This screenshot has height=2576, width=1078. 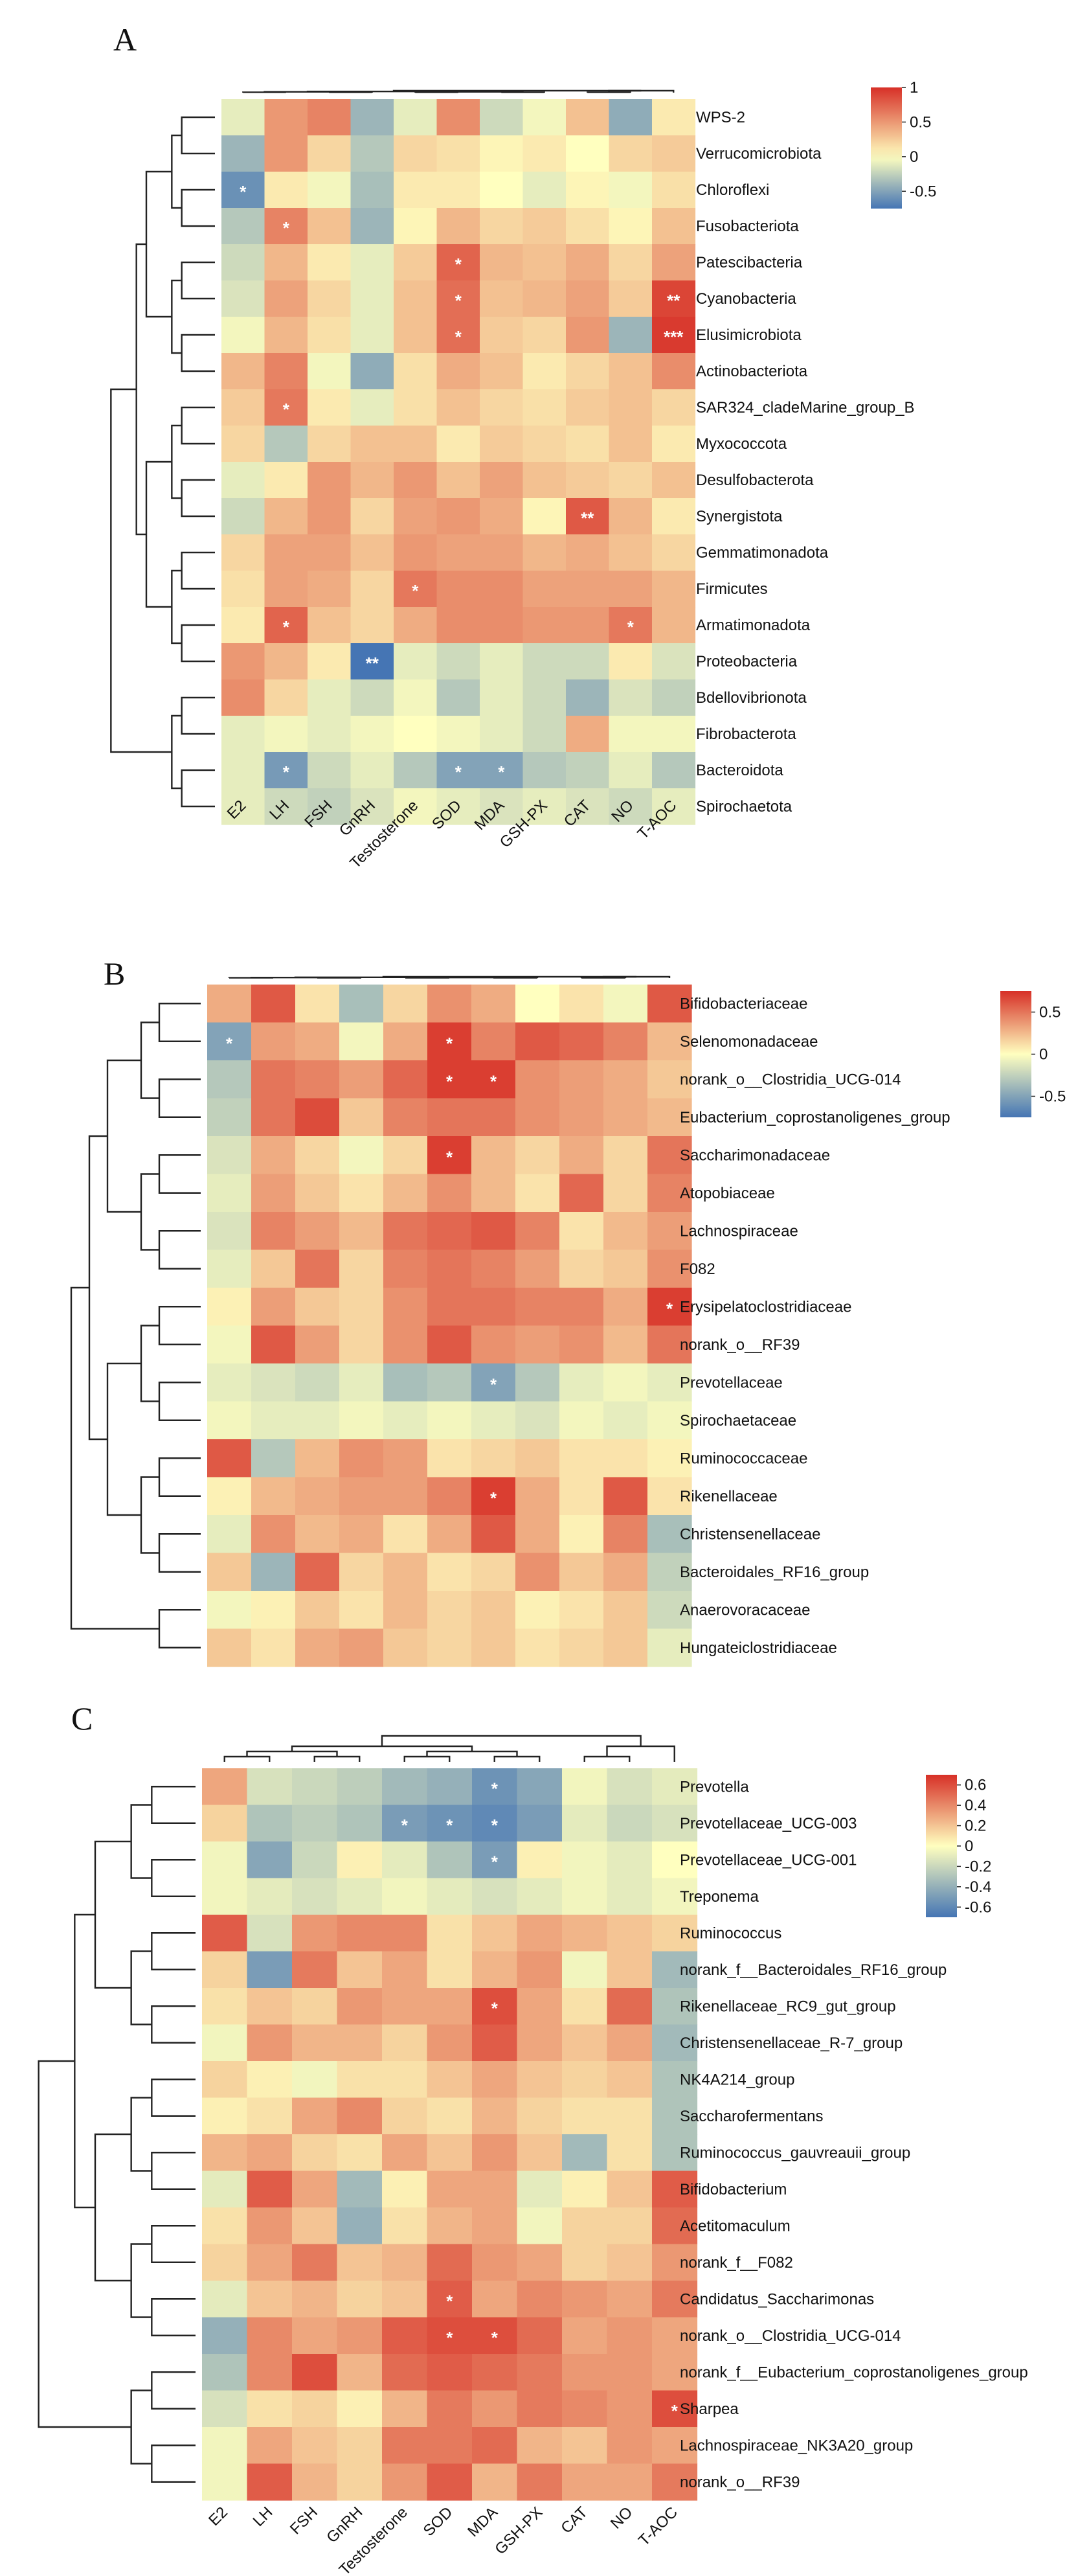 I want to click on row-label: Rikenellaceae_RC9_gut_group, so click(x=788, y=2007).